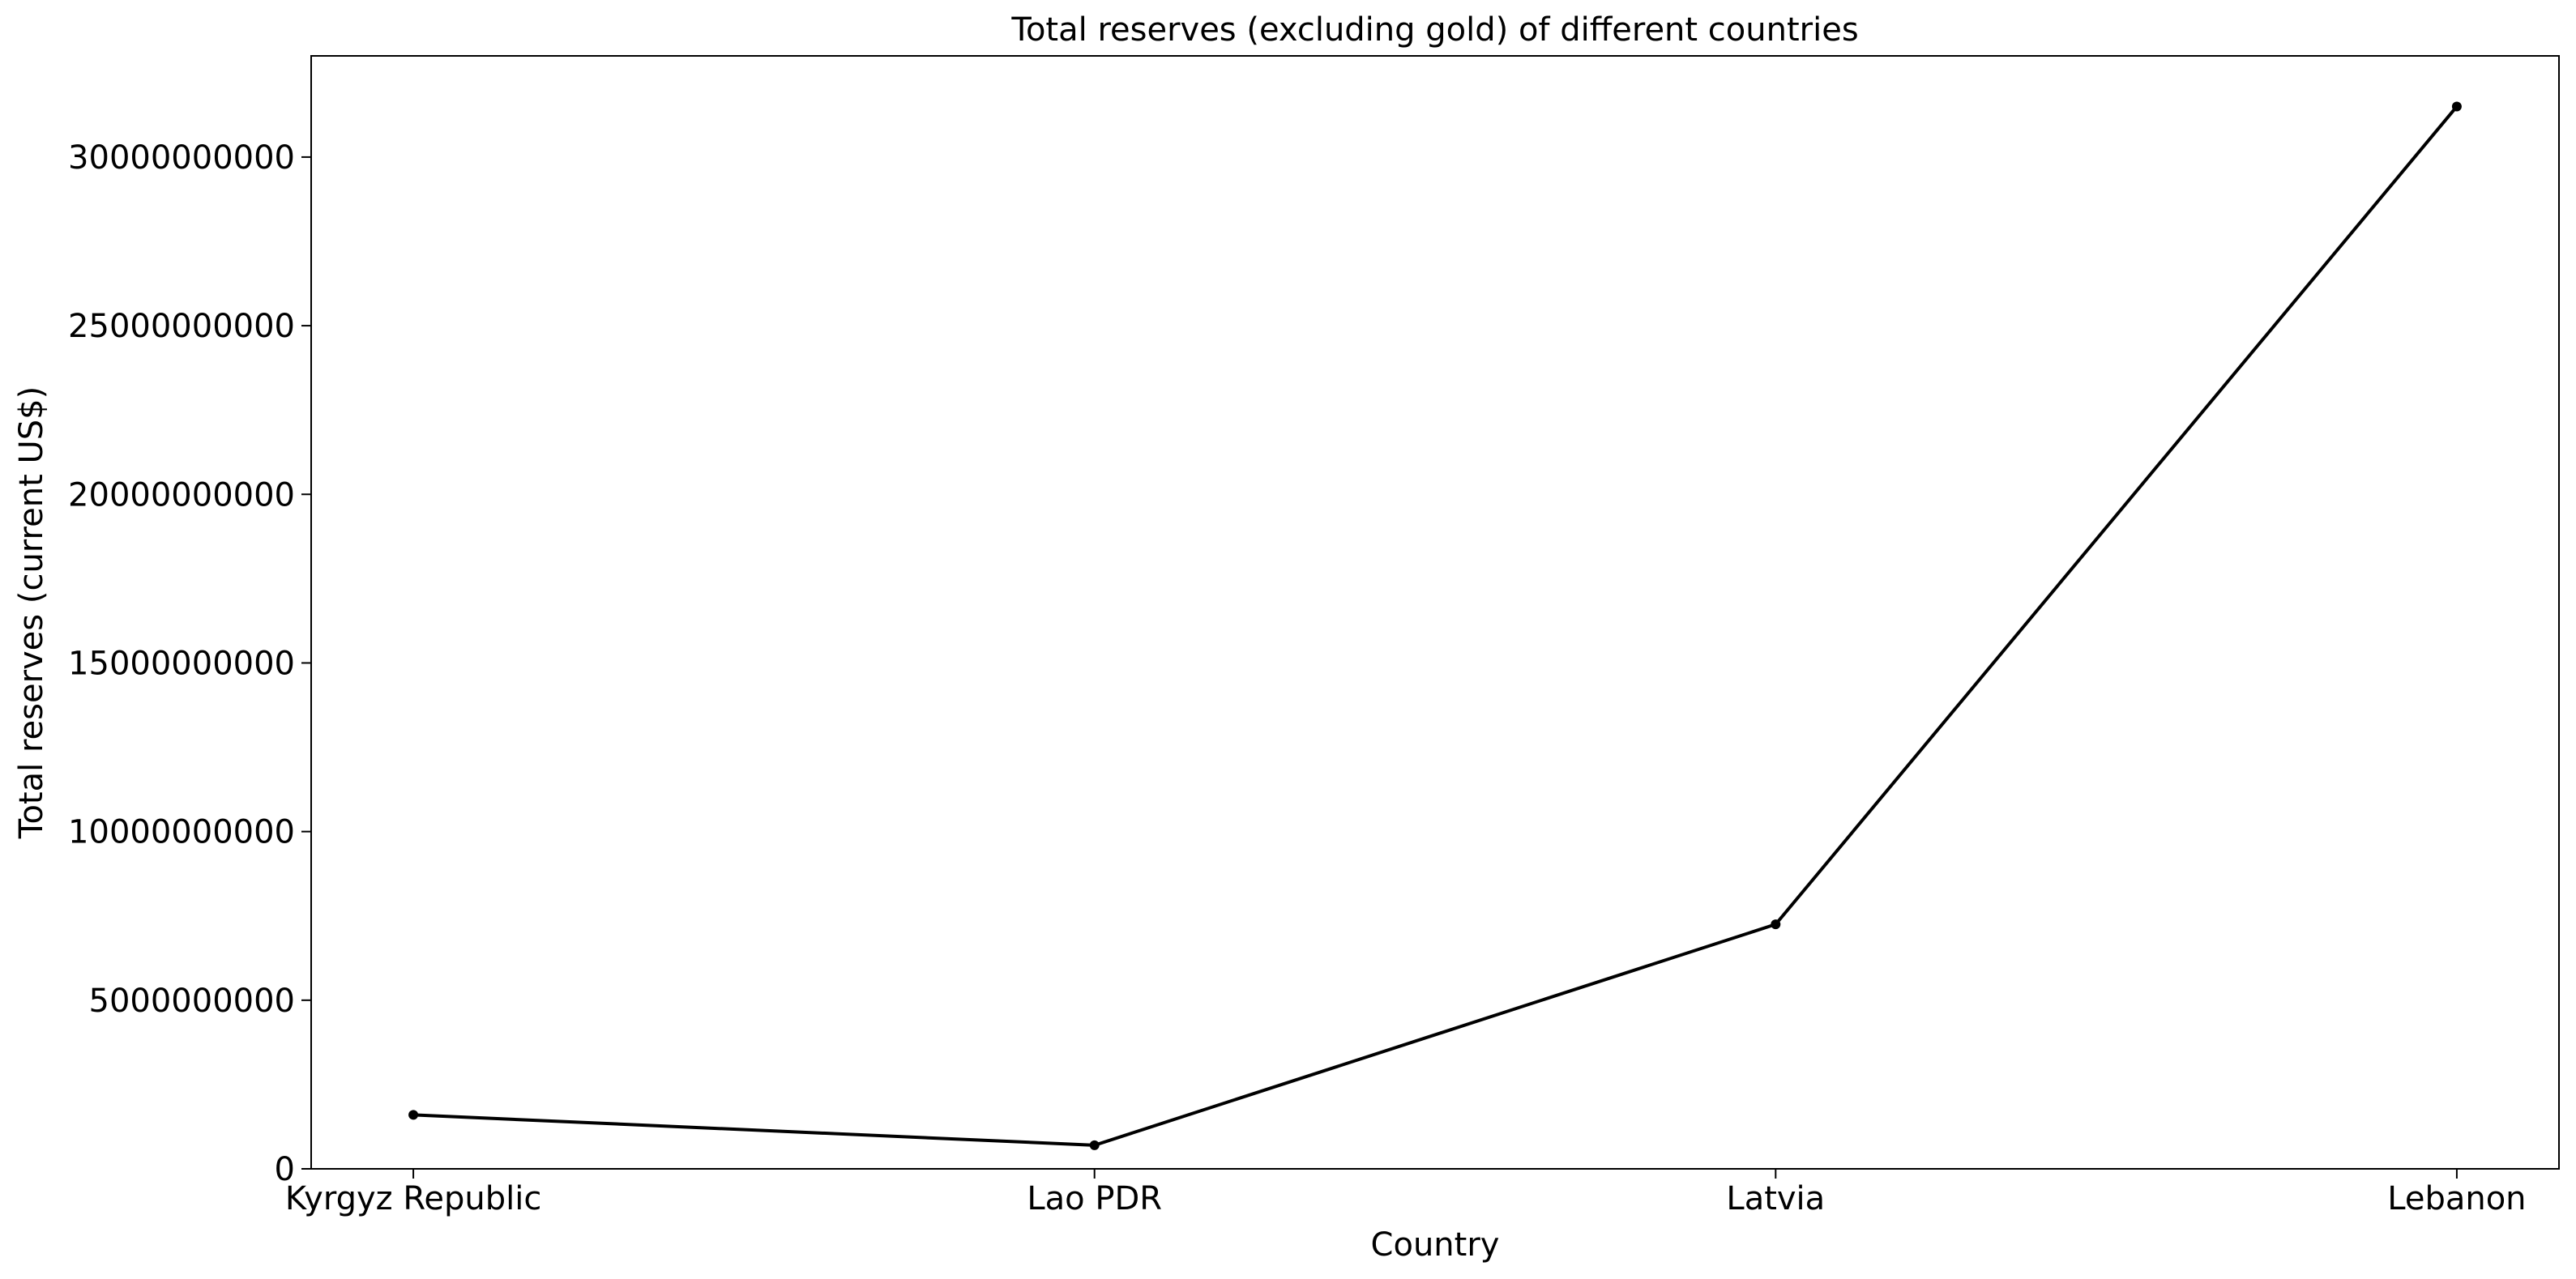  I want to click on x-axis: Kyrgyz Republic Lao PDR Latvia Lebanon, so click(1406, 1193).